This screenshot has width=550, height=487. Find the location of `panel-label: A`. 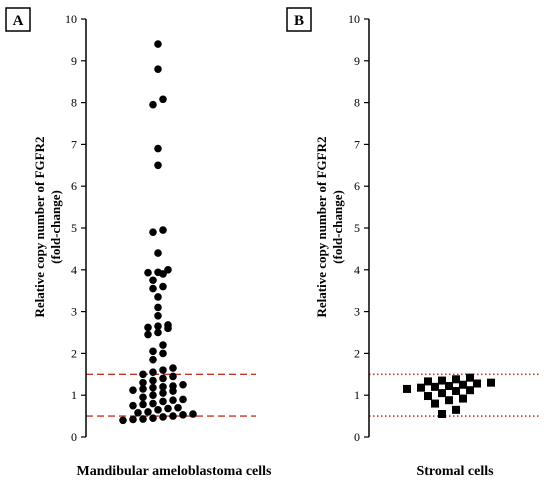

panel-label: A is located at coordinates (18, 21).